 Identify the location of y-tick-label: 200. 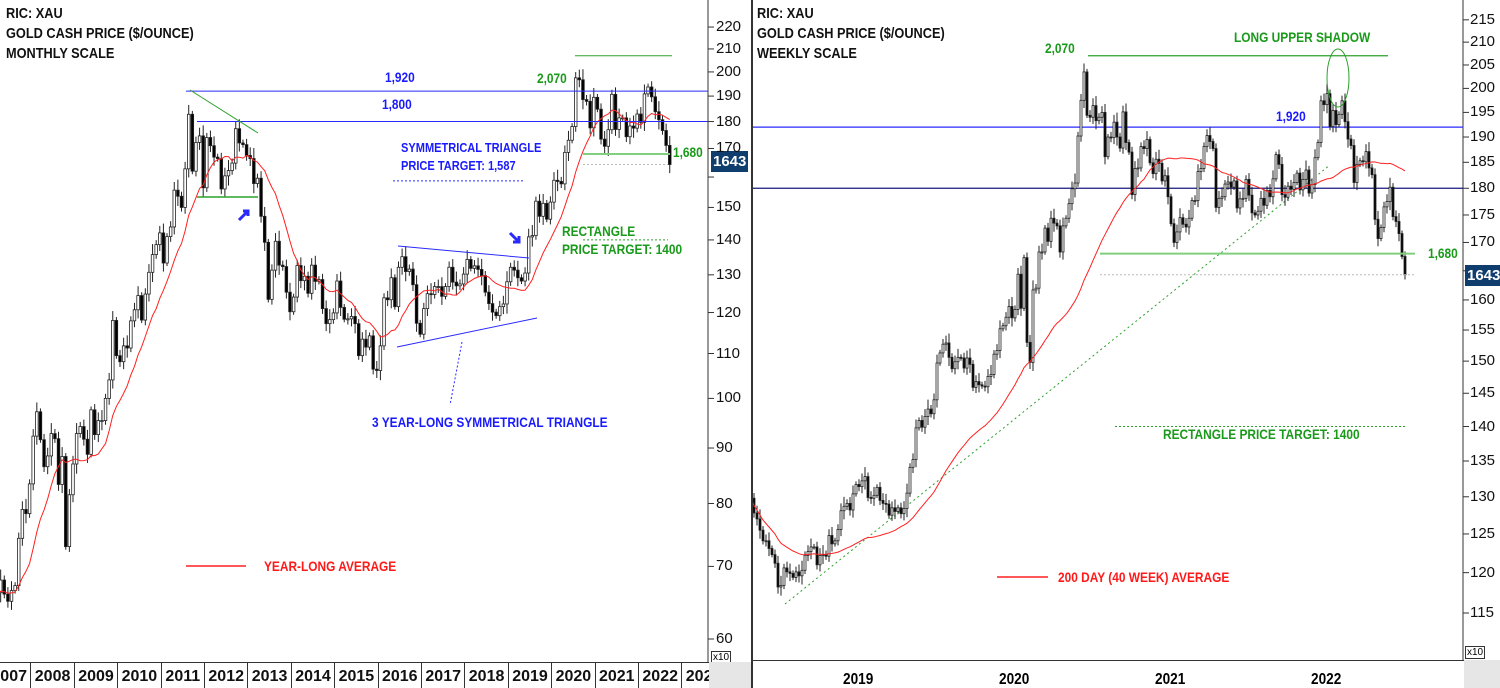
(1483, 88).